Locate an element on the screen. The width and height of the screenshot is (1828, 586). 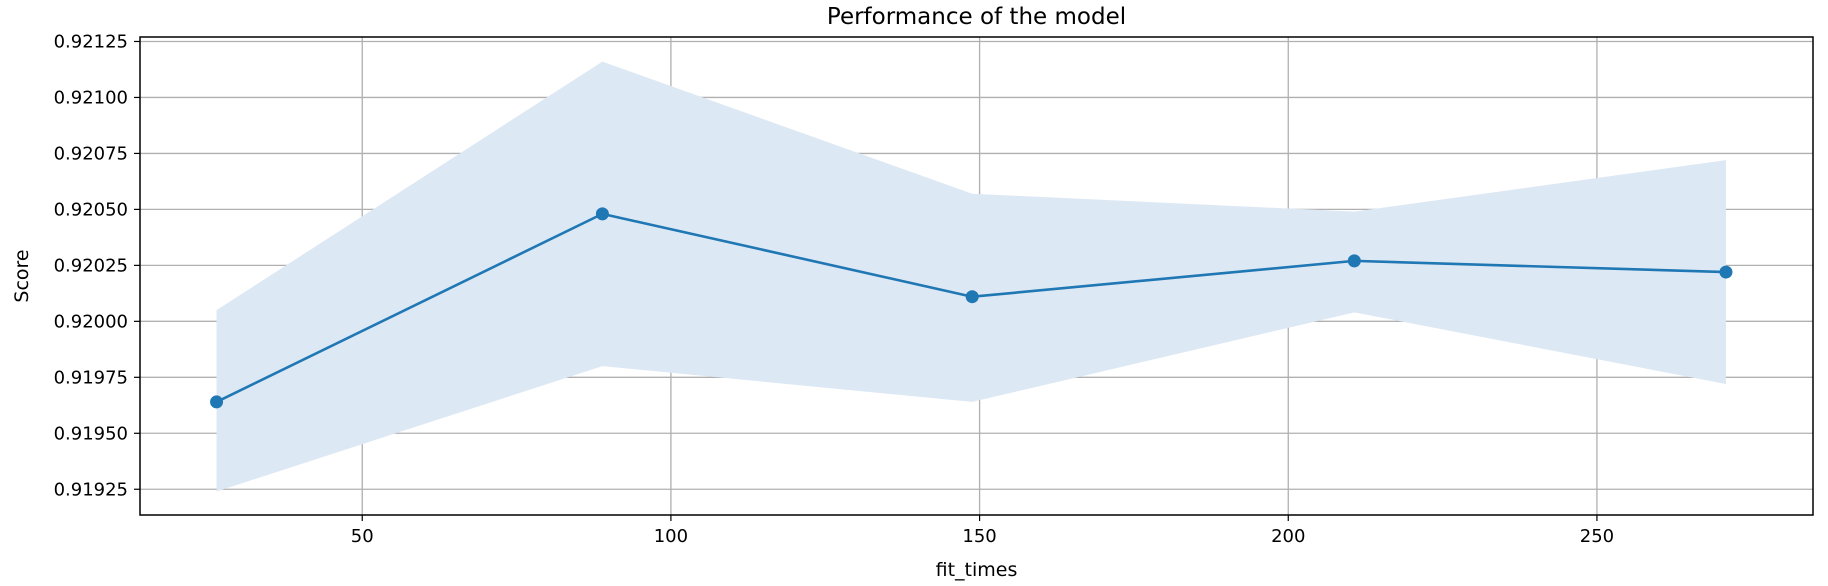
y-tick-label: 0.92000 is located at coordinates (91, 321).